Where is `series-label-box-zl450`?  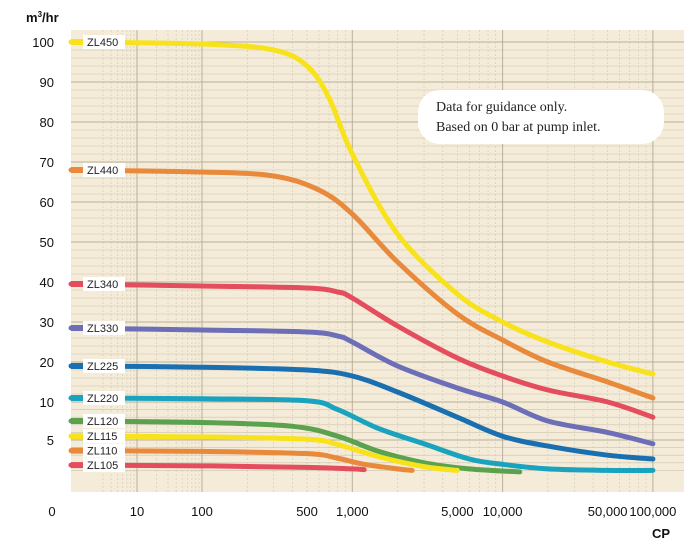 series-label-box-zl450 is located at coordinates (104, 42).